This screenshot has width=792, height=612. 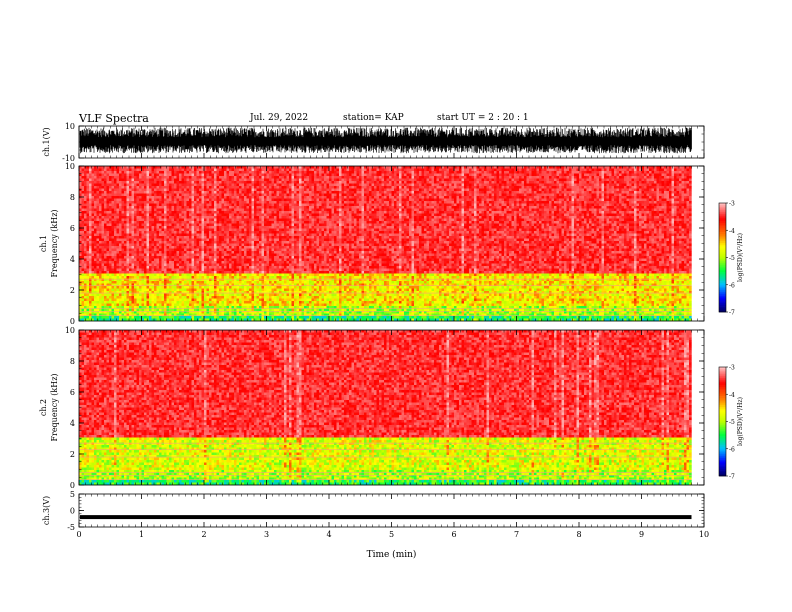 What do you see at coordinates (46, 141) in the screenshot?
I see `ch1-y-label: ch.1(V)` at bounding box center [46, 141].